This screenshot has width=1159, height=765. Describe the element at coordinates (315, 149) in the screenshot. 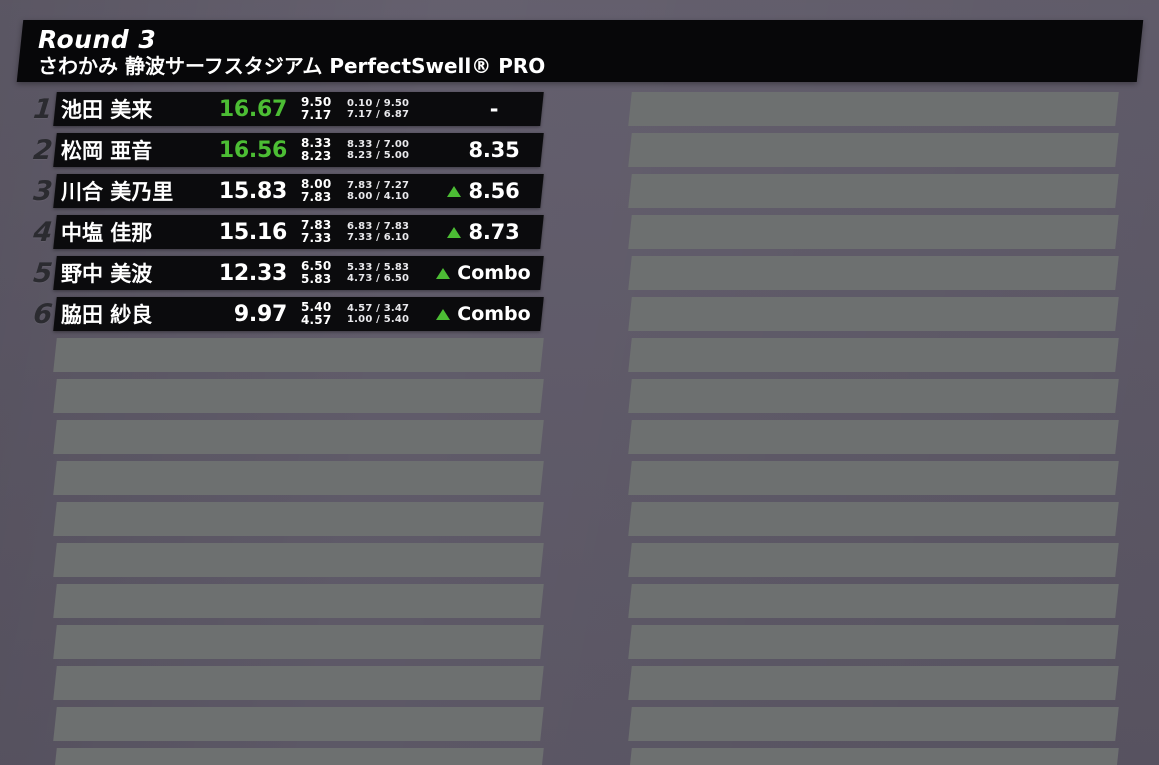

I see `wave-scores: 8.33 8.23` at that location.